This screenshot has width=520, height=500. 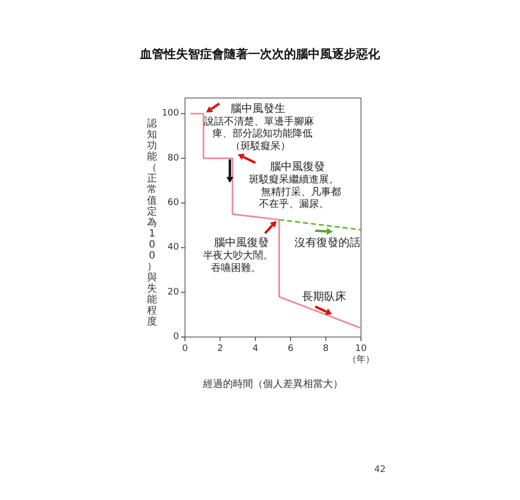 What do you see at coordinates (260, 54) in the screenshot?
I see `chart-title: 血管性失智症會隨著一次次的腦中風逐步惡化` at bounding box center [260, 54].